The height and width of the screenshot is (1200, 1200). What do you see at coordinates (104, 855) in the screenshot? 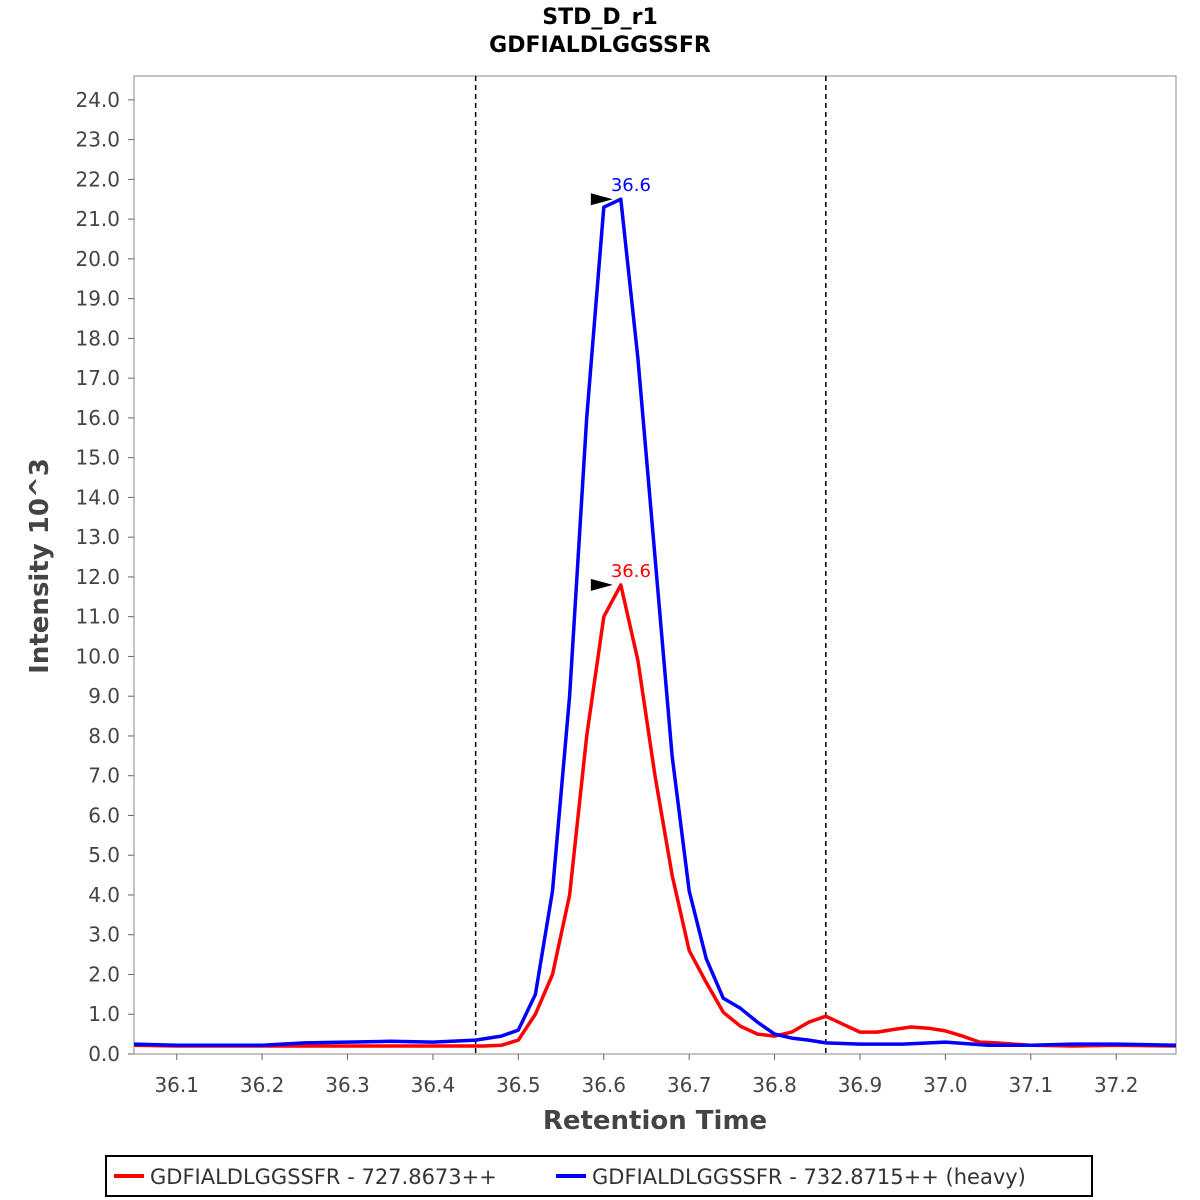
I see `y-tick-label: 5.0` at bounding box center [104, 855].